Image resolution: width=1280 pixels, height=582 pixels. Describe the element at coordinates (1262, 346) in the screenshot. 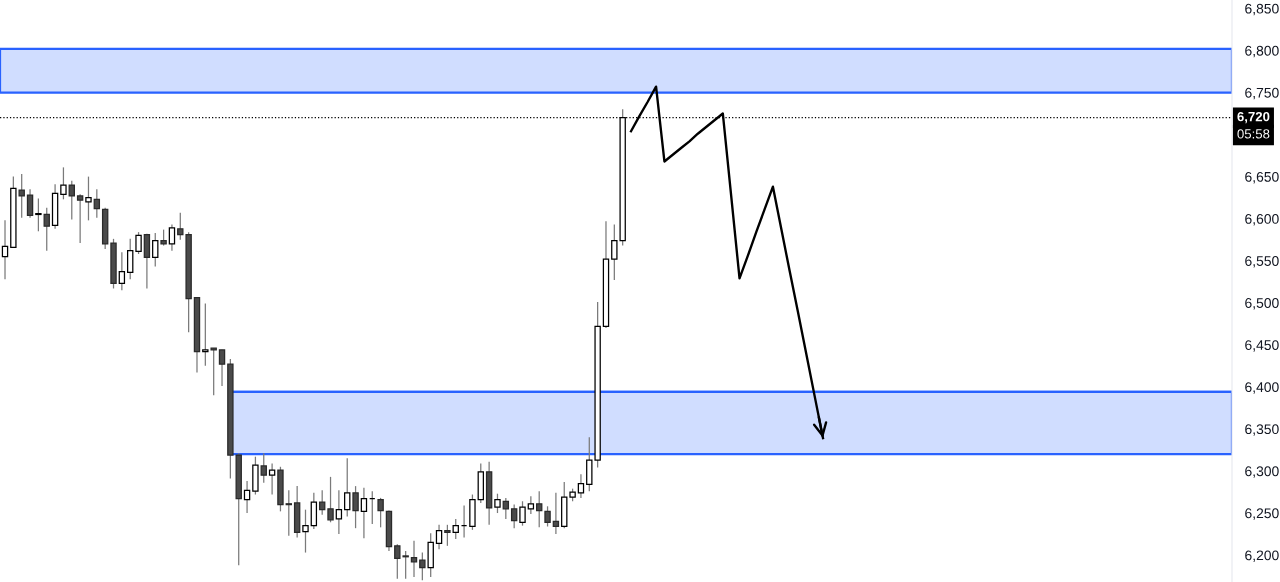

I see `y-tick-label: 6,450` at that location.